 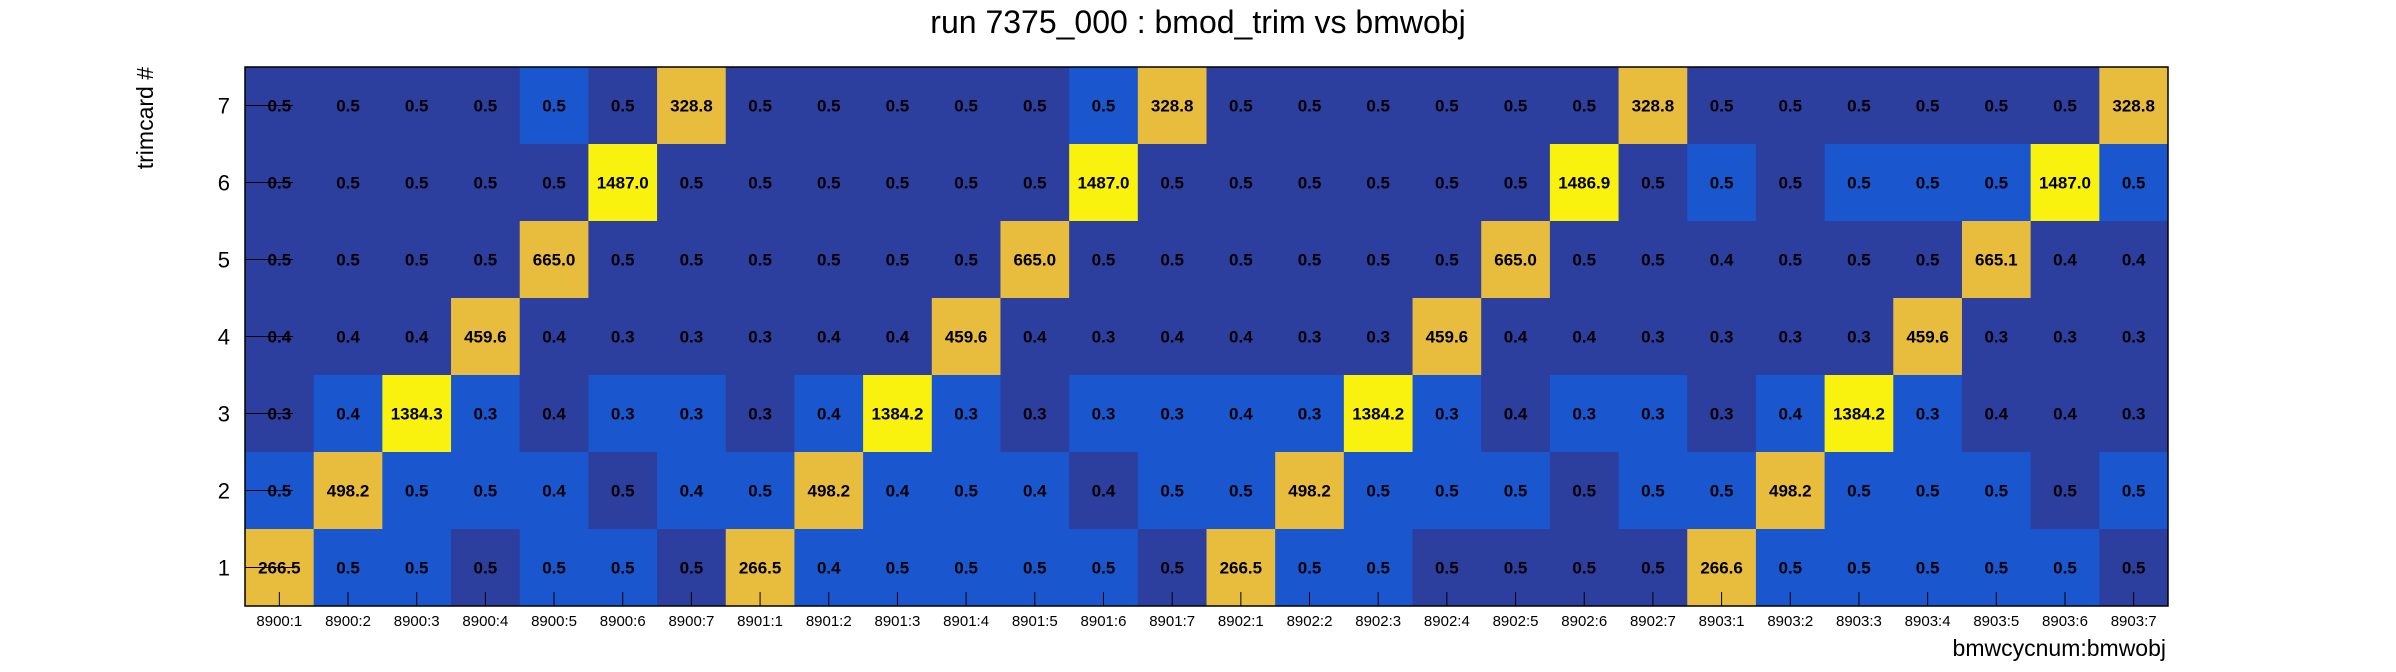 I want to click on x-tick-label: 8903:1, so click(x=1722, y=621).